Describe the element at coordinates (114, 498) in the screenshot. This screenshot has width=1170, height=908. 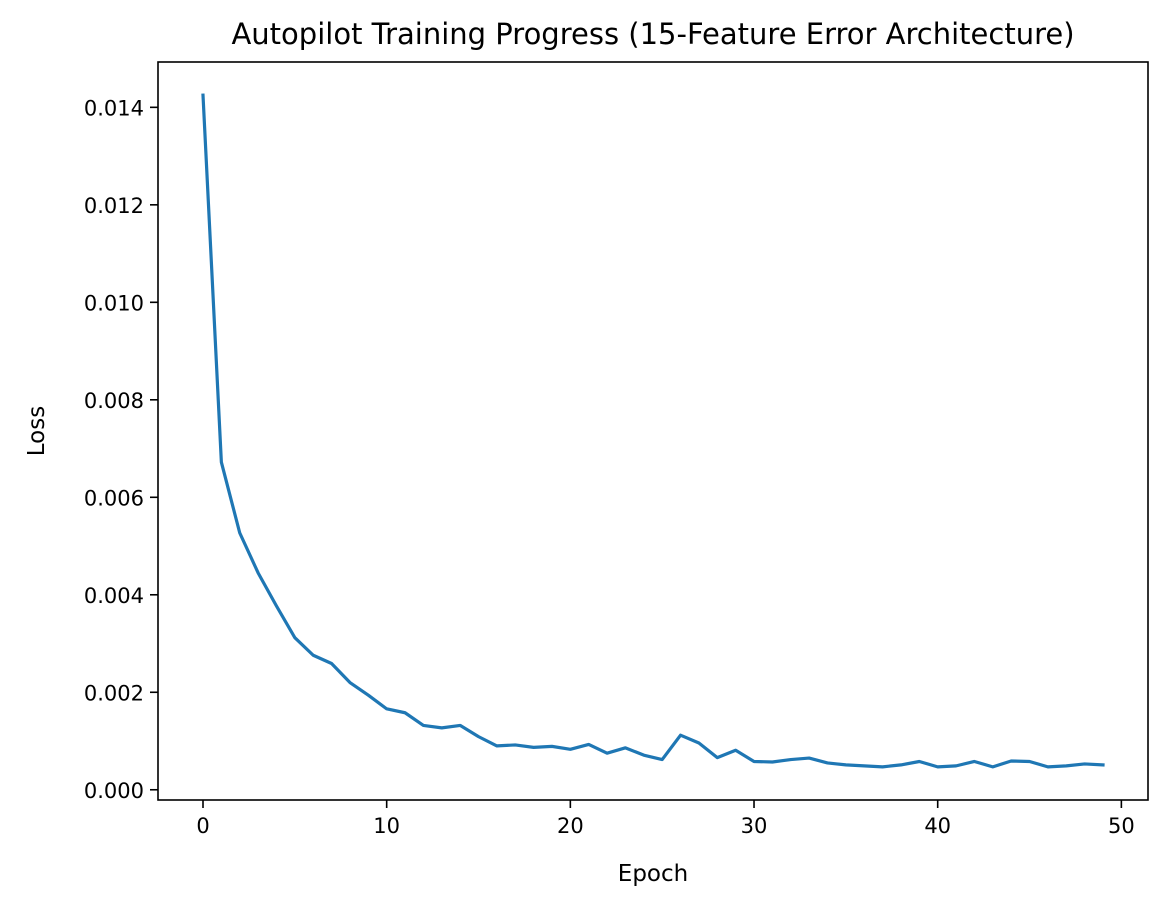
I see `y-tick-label: 0.006` at that location.